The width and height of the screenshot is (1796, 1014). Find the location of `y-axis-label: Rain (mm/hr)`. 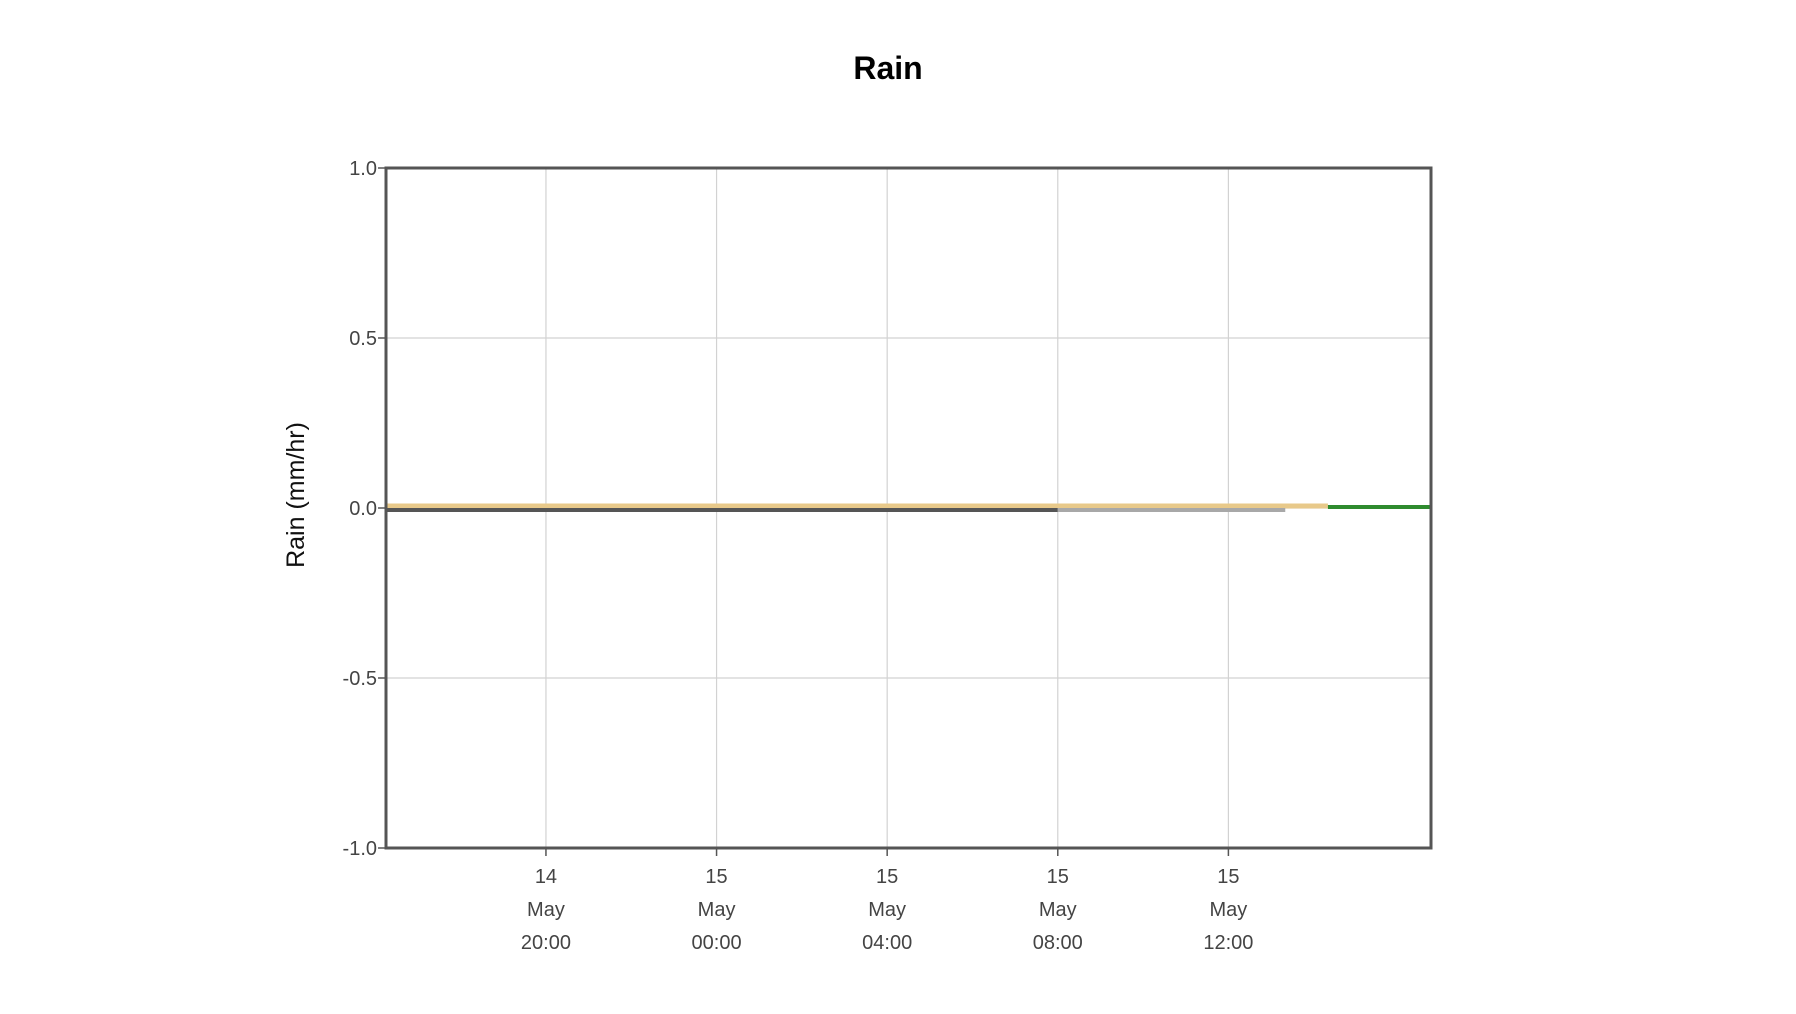

y-axis-label: Rain (mm/hr) is located at coordinates (296, 495).